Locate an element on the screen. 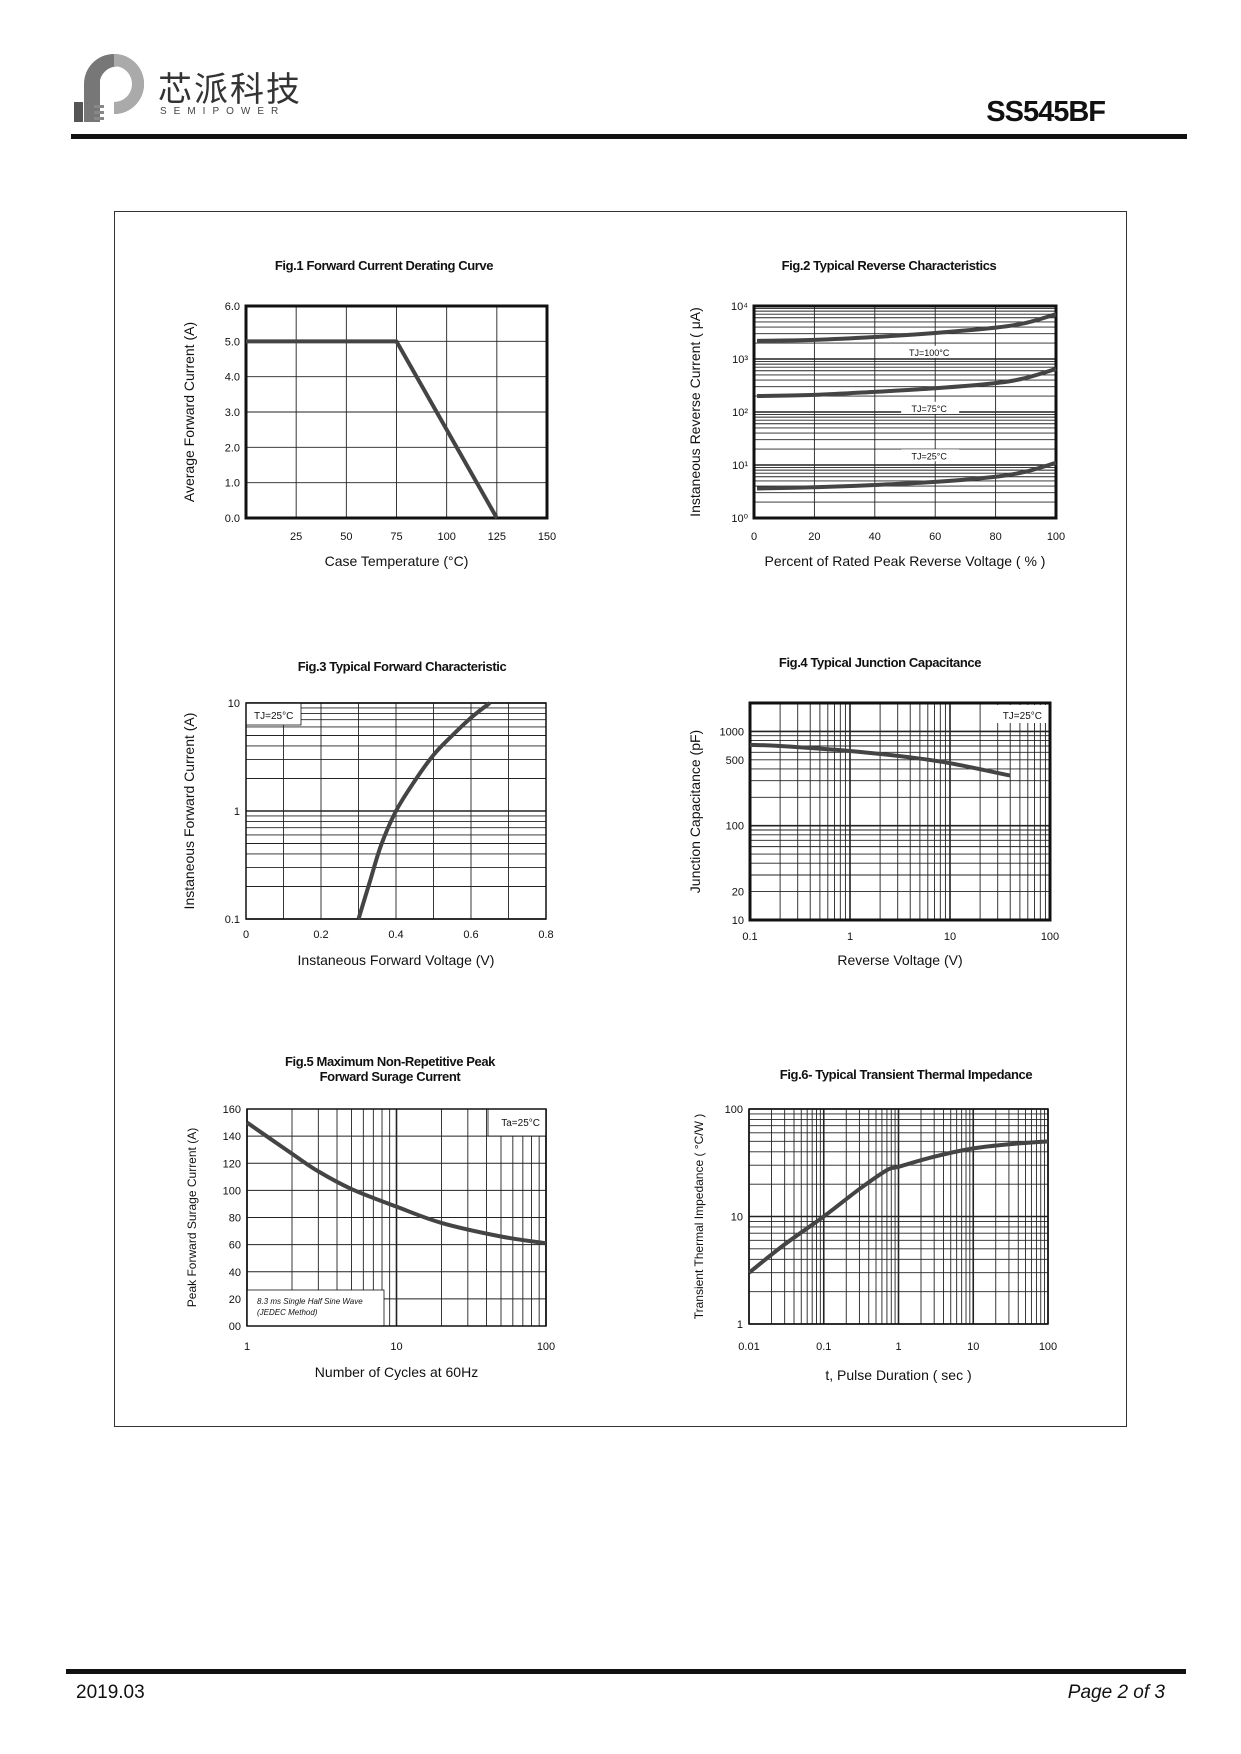 The width and height of the screenshot is (1241, 1754). x-axis-label: Case Temperature (°C) is located at coordinates (397, 561).